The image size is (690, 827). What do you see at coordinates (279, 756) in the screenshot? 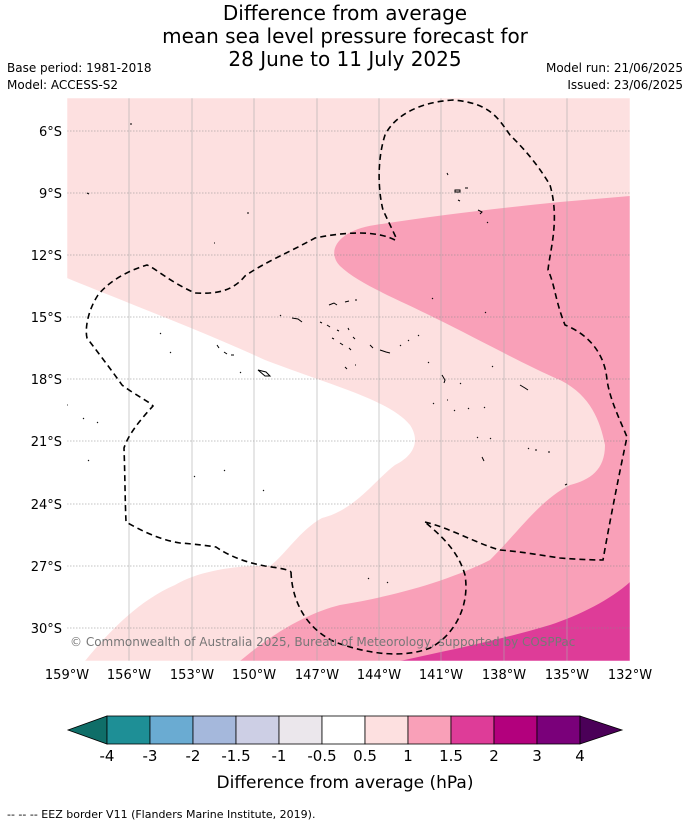
I see `colorbar-tick-label: -1` at bounding box center [279, 756].